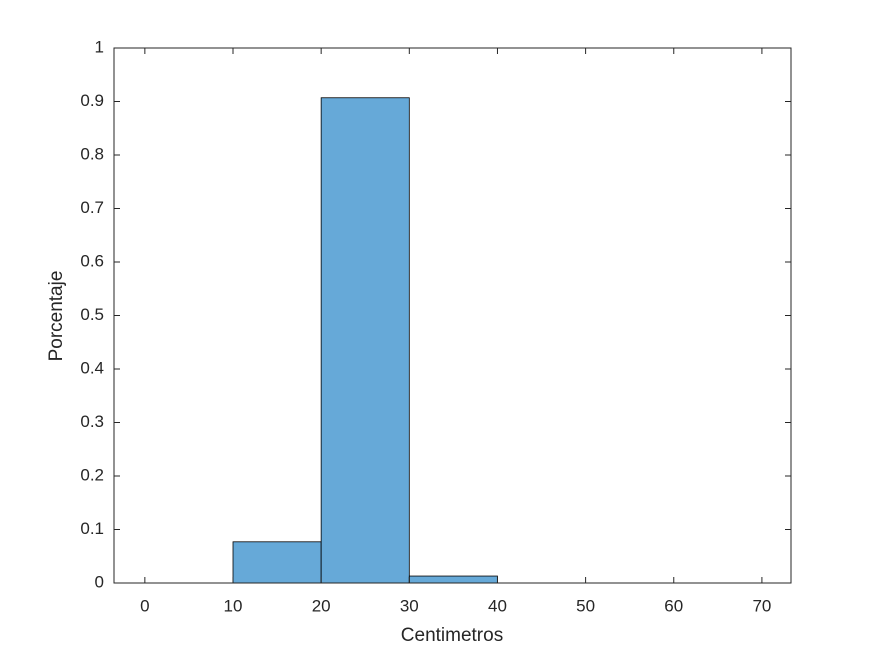 The height and width of the screenshot is (656, 875). Describe the element at coordinates (92, 367) in the screenshot. I see `y-tick-label: 0.4` at that location.